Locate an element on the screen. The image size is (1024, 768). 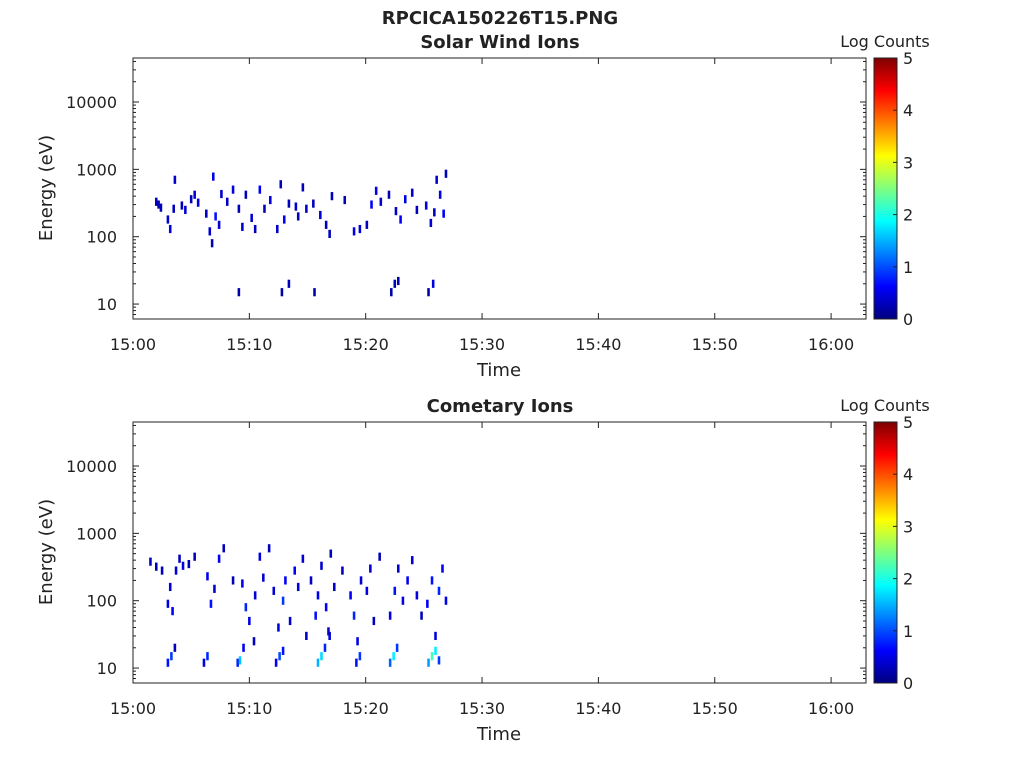
colorbar-tick-label: 4 is located at coordinates (908, 474).